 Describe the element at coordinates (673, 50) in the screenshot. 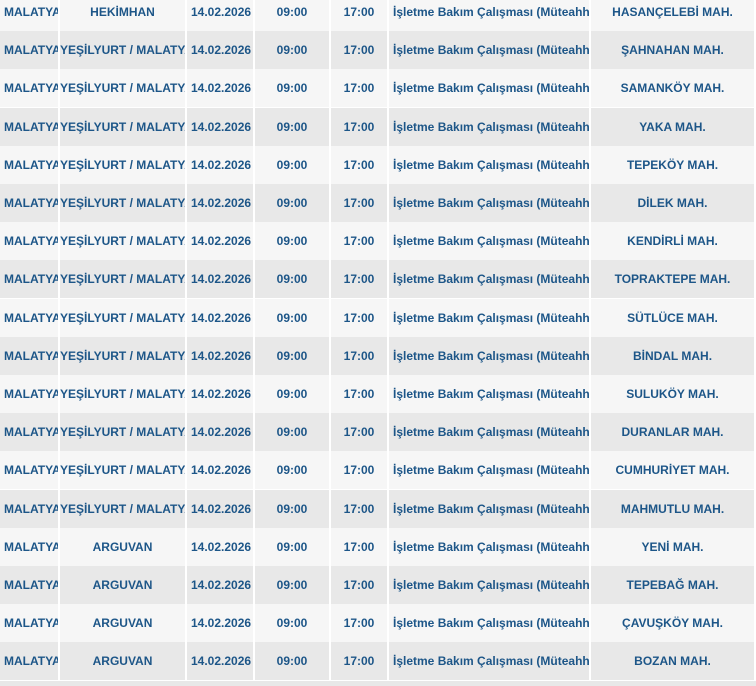

I see `neighborhood-cell: ŞAHNAHAN MAH.` at that location.